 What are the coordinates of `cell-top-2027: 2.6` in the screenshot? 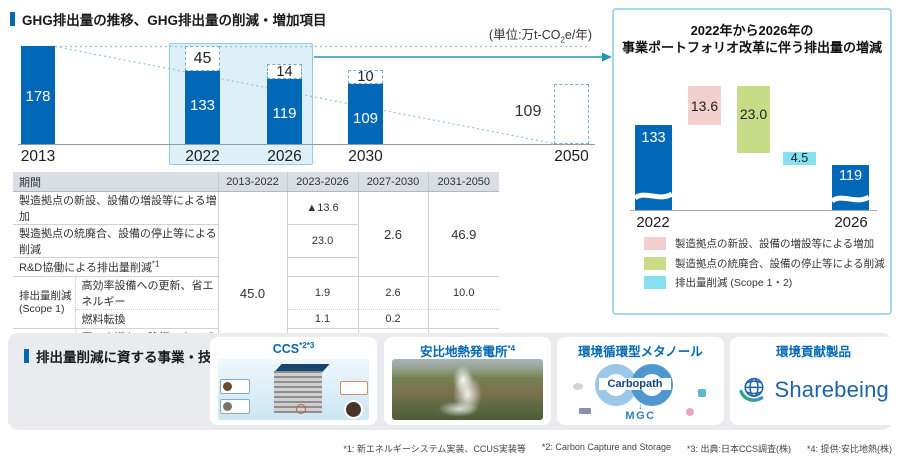 It's located at (392, 234).